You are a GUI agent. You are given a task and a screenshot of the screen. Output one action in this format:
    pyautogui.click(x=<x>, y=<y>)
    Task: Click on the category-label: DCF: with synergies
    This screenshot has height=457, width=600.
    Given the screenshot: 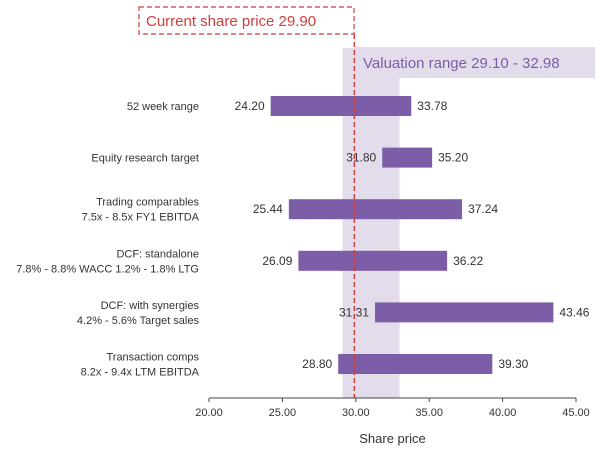 What is the action you would take?
    pyautogui.click(x=150, y=306)
    